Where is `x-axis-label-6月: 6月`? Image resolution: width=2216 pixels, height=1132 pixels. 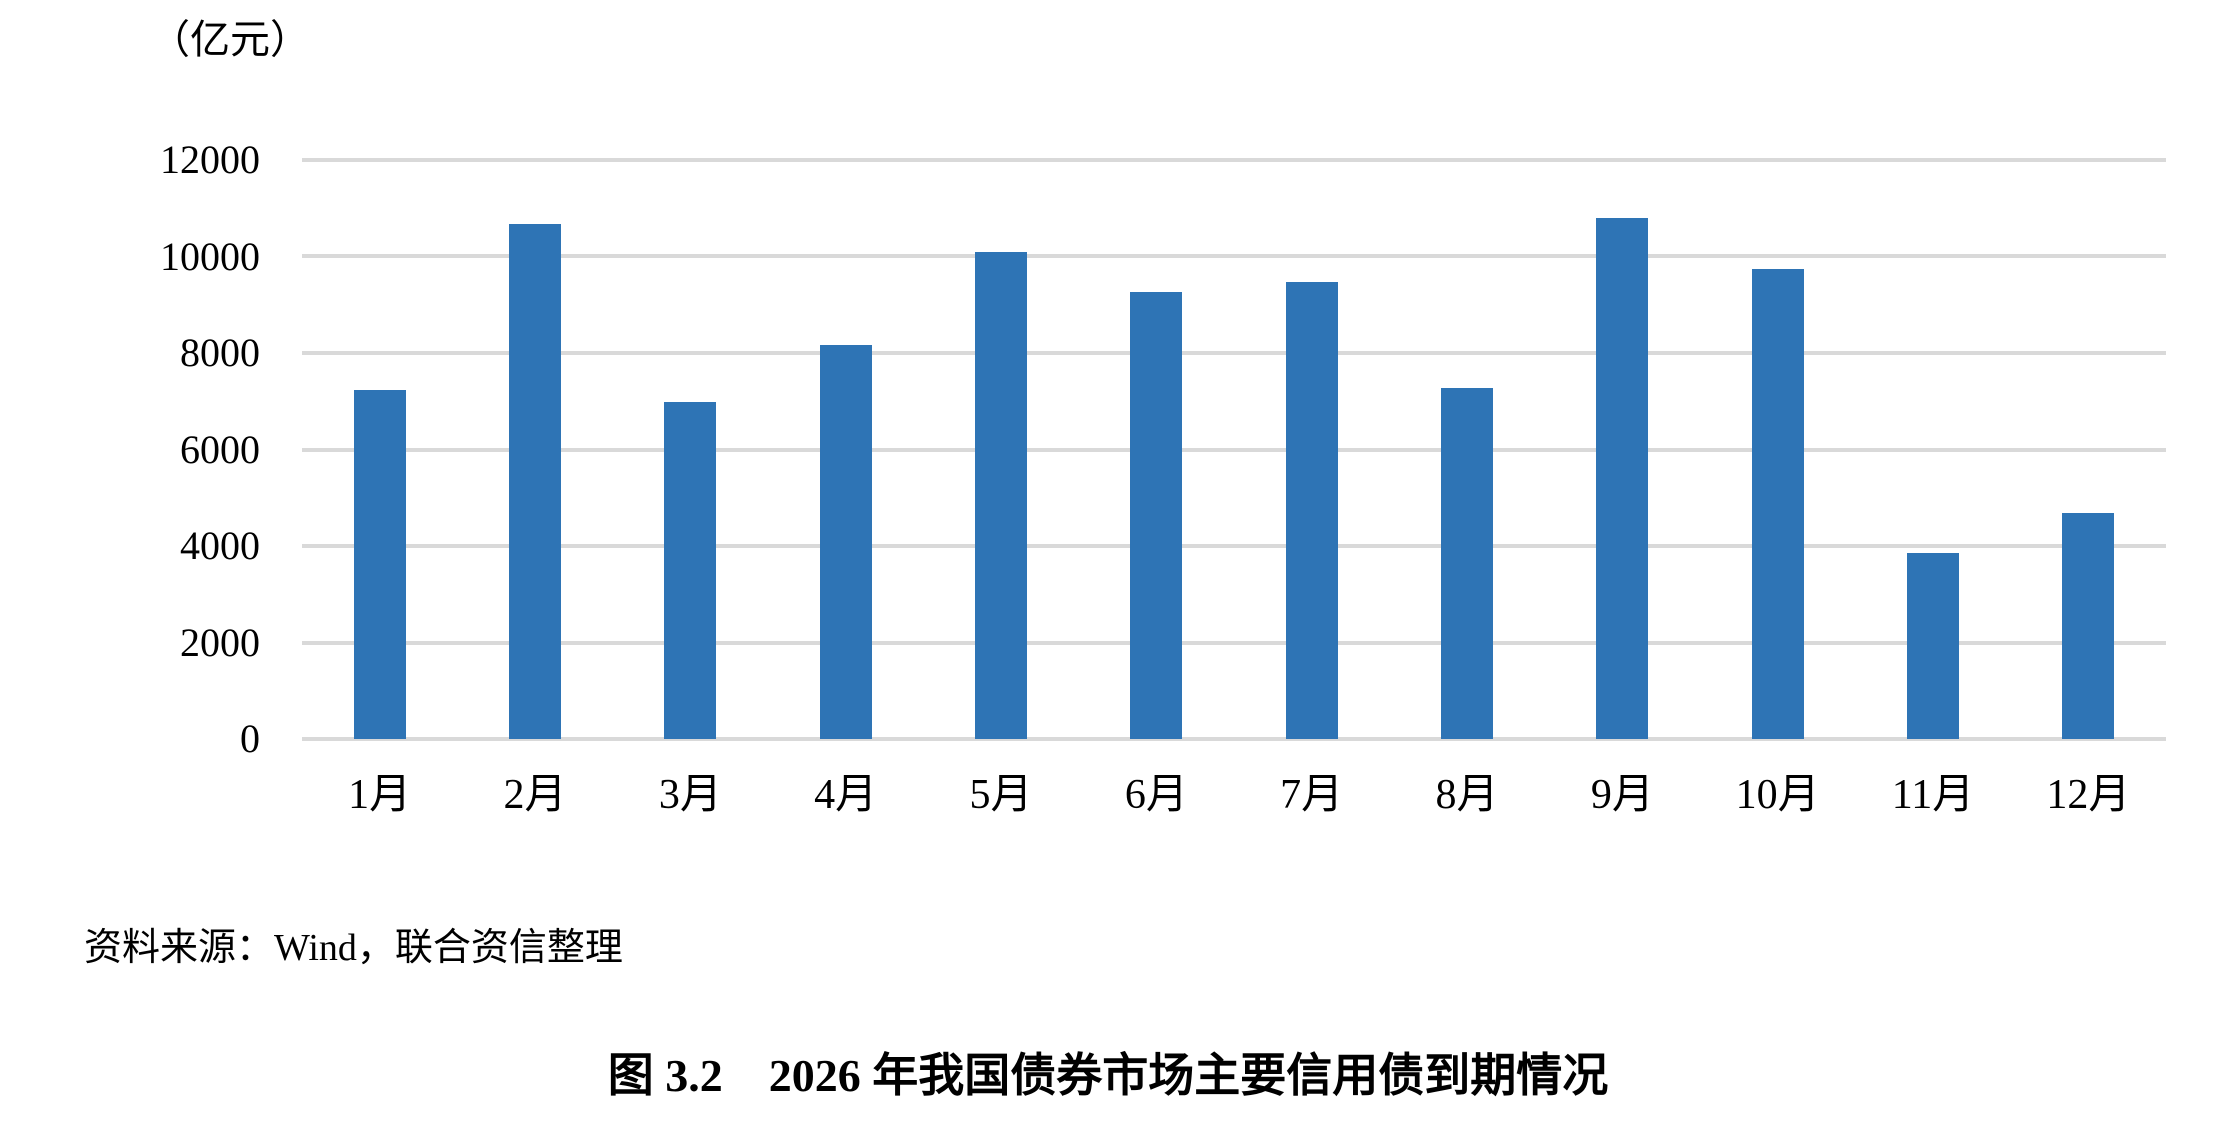
x-axis-label-6月: 6月 is located at coordinates (1156, 795).